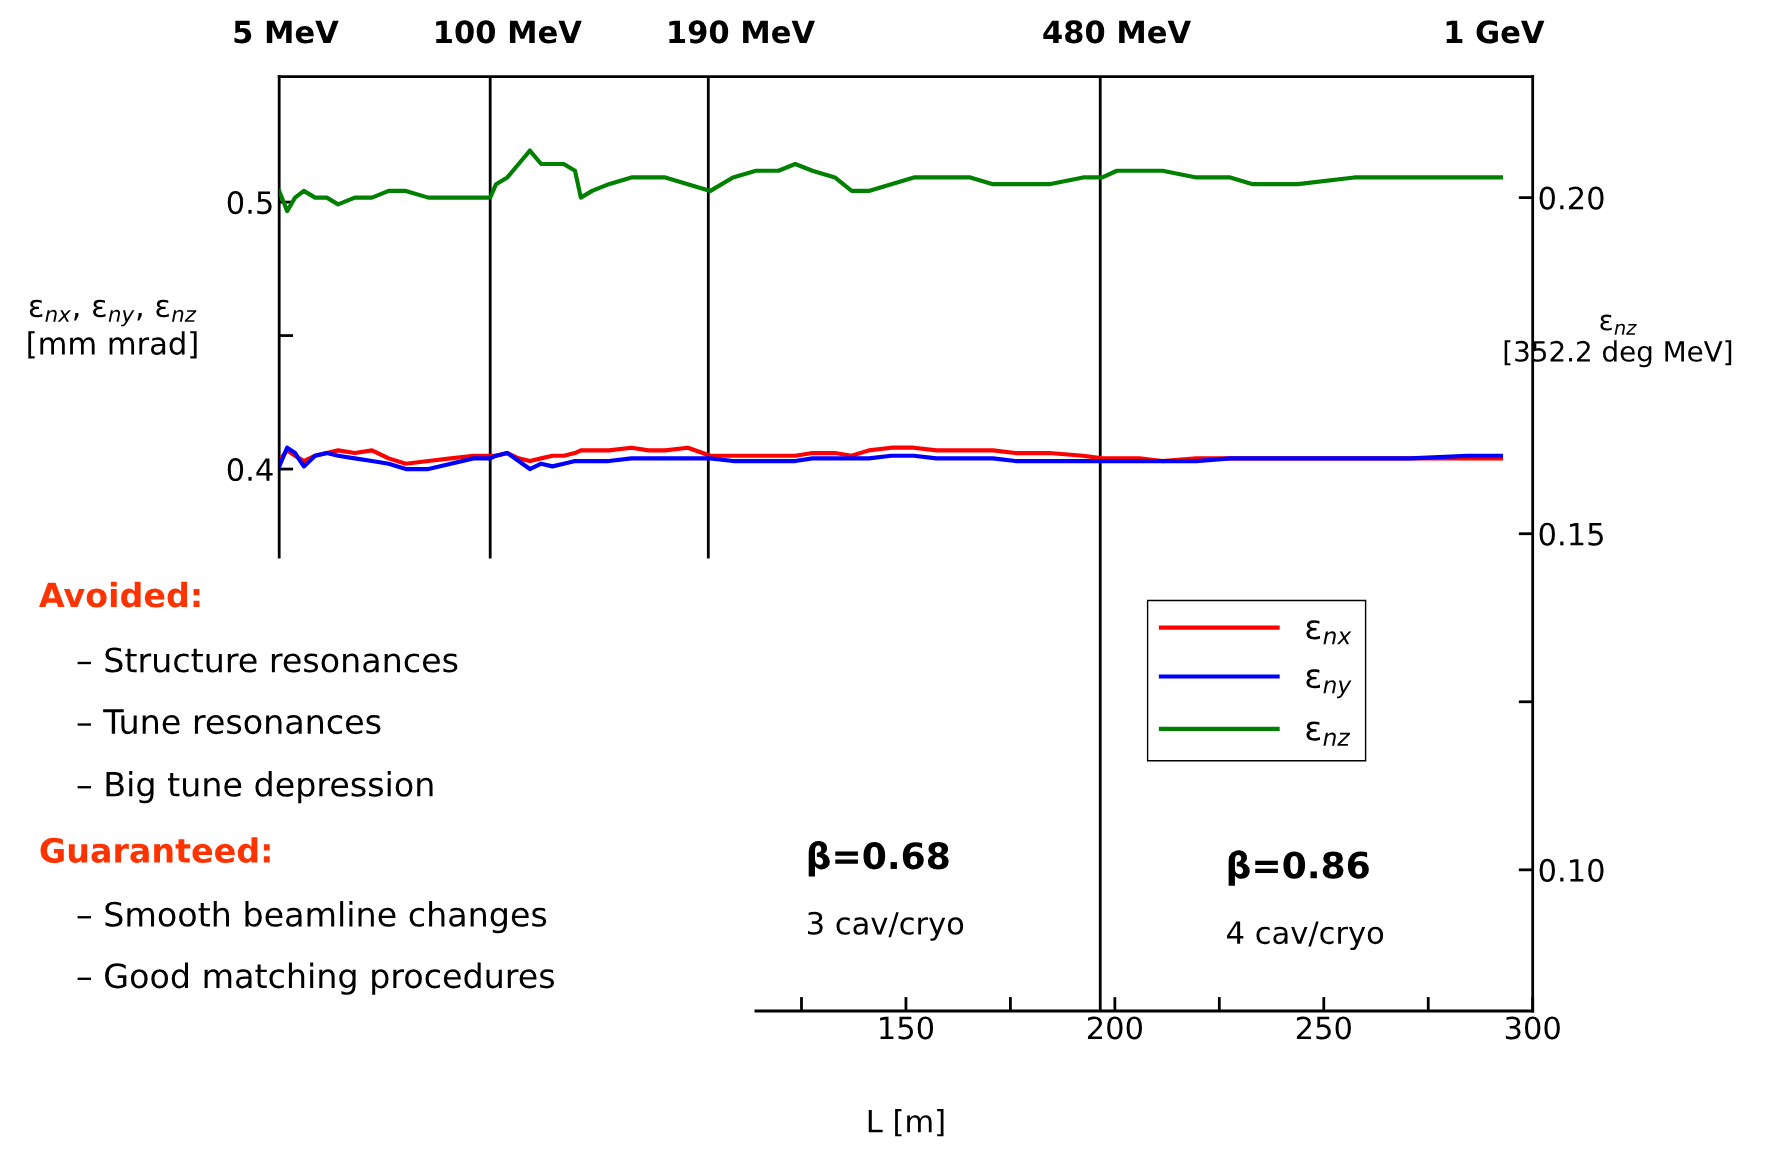  I want to click on annotation: – Good matching procedures, so click(316, 978).